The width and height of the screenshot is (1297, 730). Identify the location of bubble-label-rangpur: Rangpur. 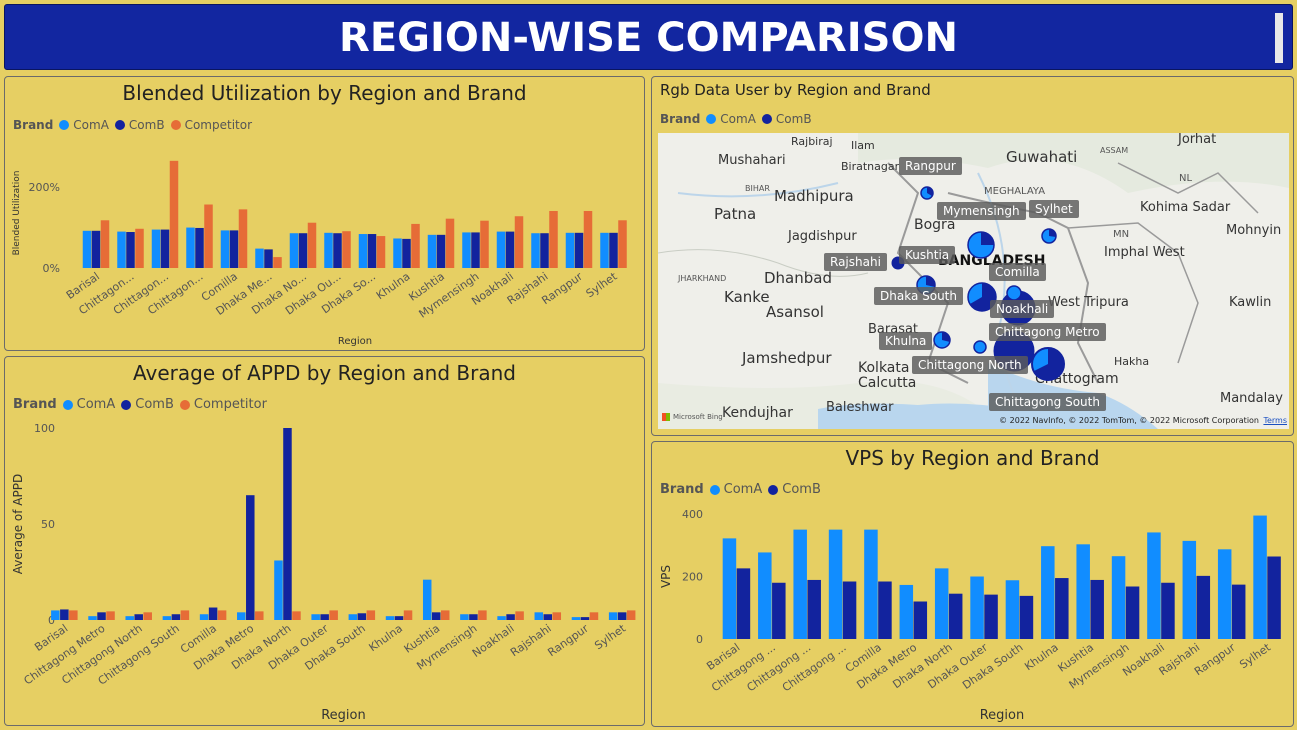
(930, 166).